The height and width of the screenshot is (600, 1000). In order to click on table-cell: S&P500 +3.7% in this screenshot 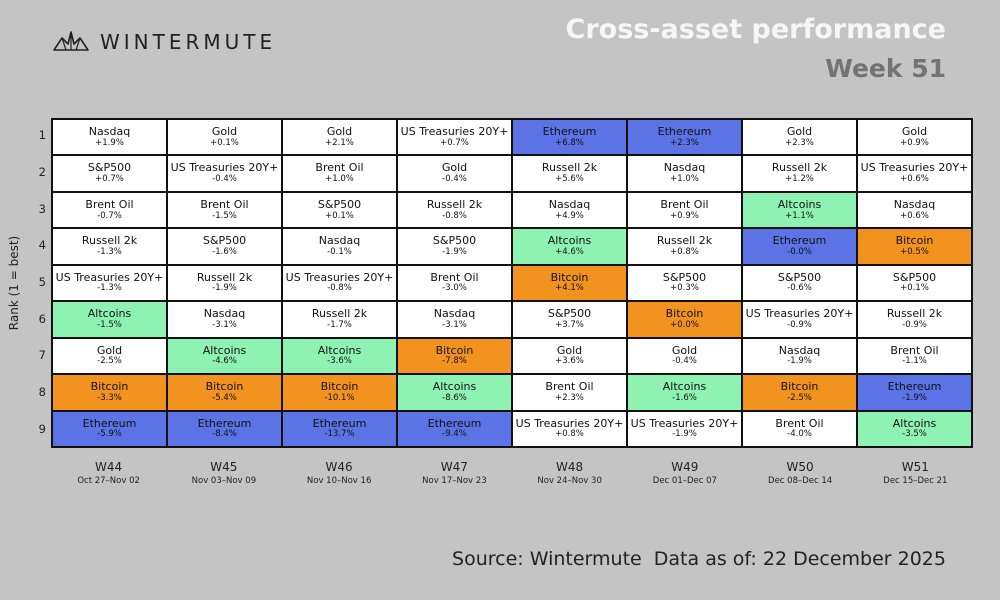, I will do `click(569, 319)`.